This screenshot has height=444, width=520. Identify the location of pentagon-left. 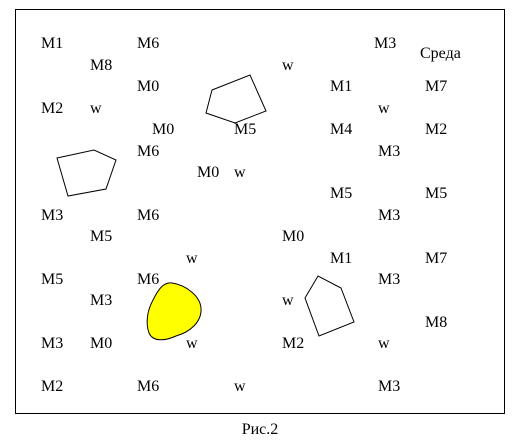
(86, 173).